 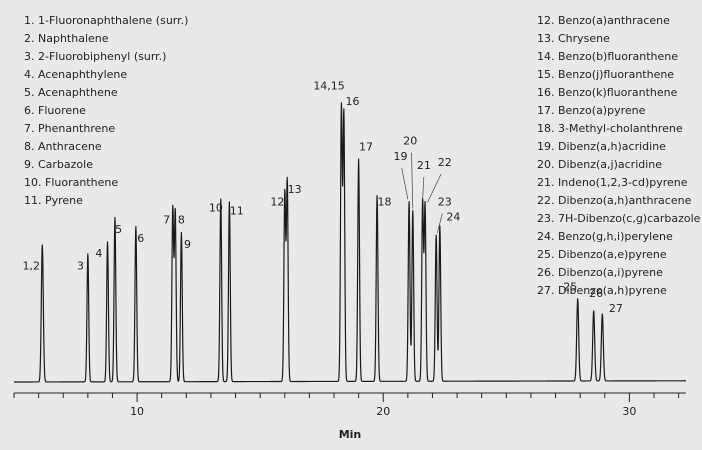 I want to click on legend-right-entry: 27. Dibenzo(a,h)pyrene, so click(x=602, y=290).